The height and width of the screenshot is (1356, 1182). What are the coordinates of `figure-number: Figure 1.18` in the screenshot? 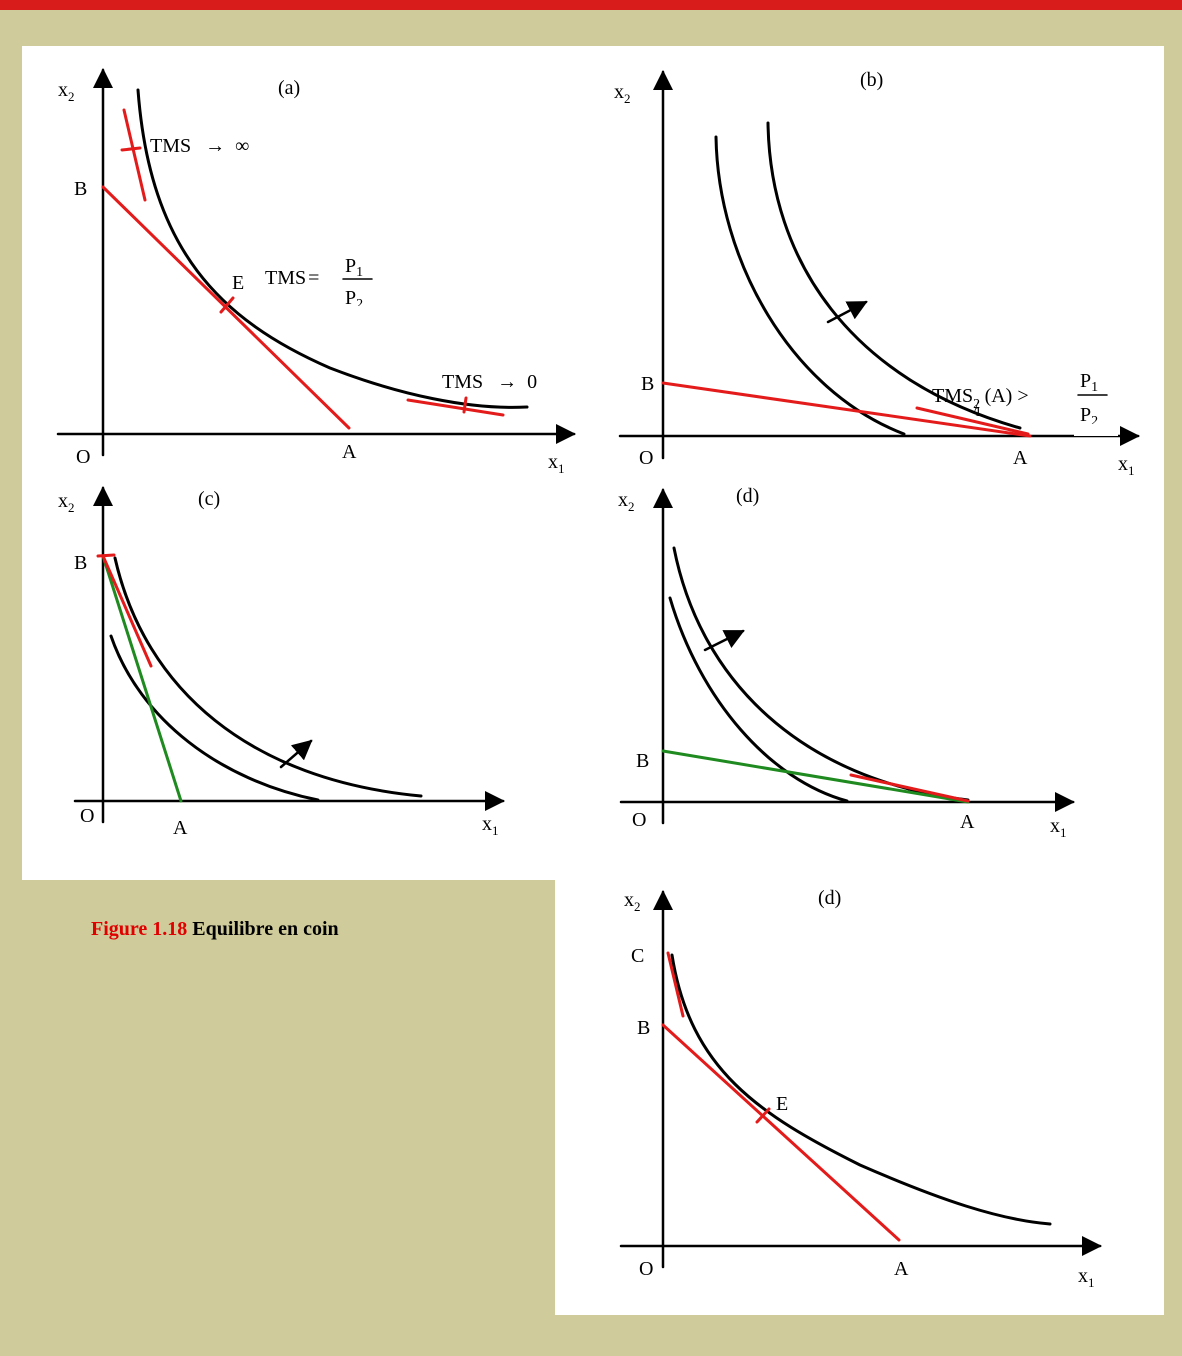 It's located at (139, 929).